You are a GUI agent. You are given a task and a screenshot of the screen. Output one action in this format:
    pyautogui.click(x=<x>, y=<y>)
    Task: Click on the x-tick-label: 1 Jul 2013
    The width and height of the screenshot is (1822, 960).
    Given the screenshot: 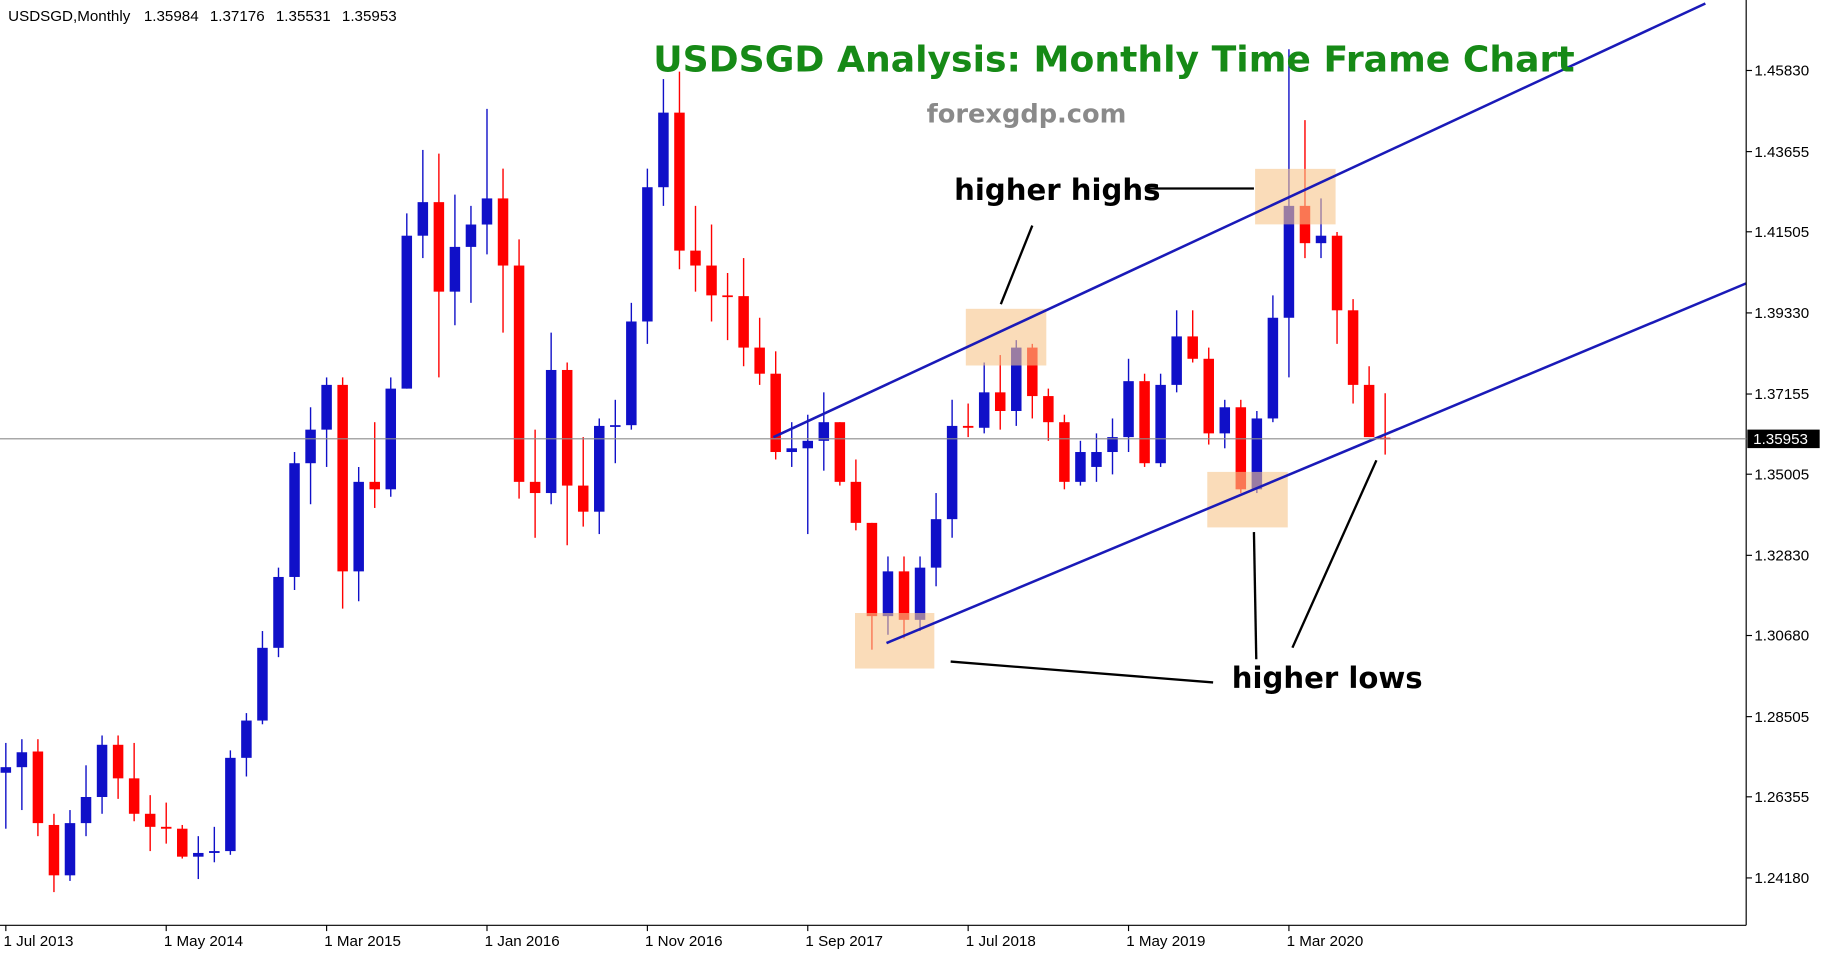 What is the action you would take?
    pyautogui.click(x=38, y=941)
    